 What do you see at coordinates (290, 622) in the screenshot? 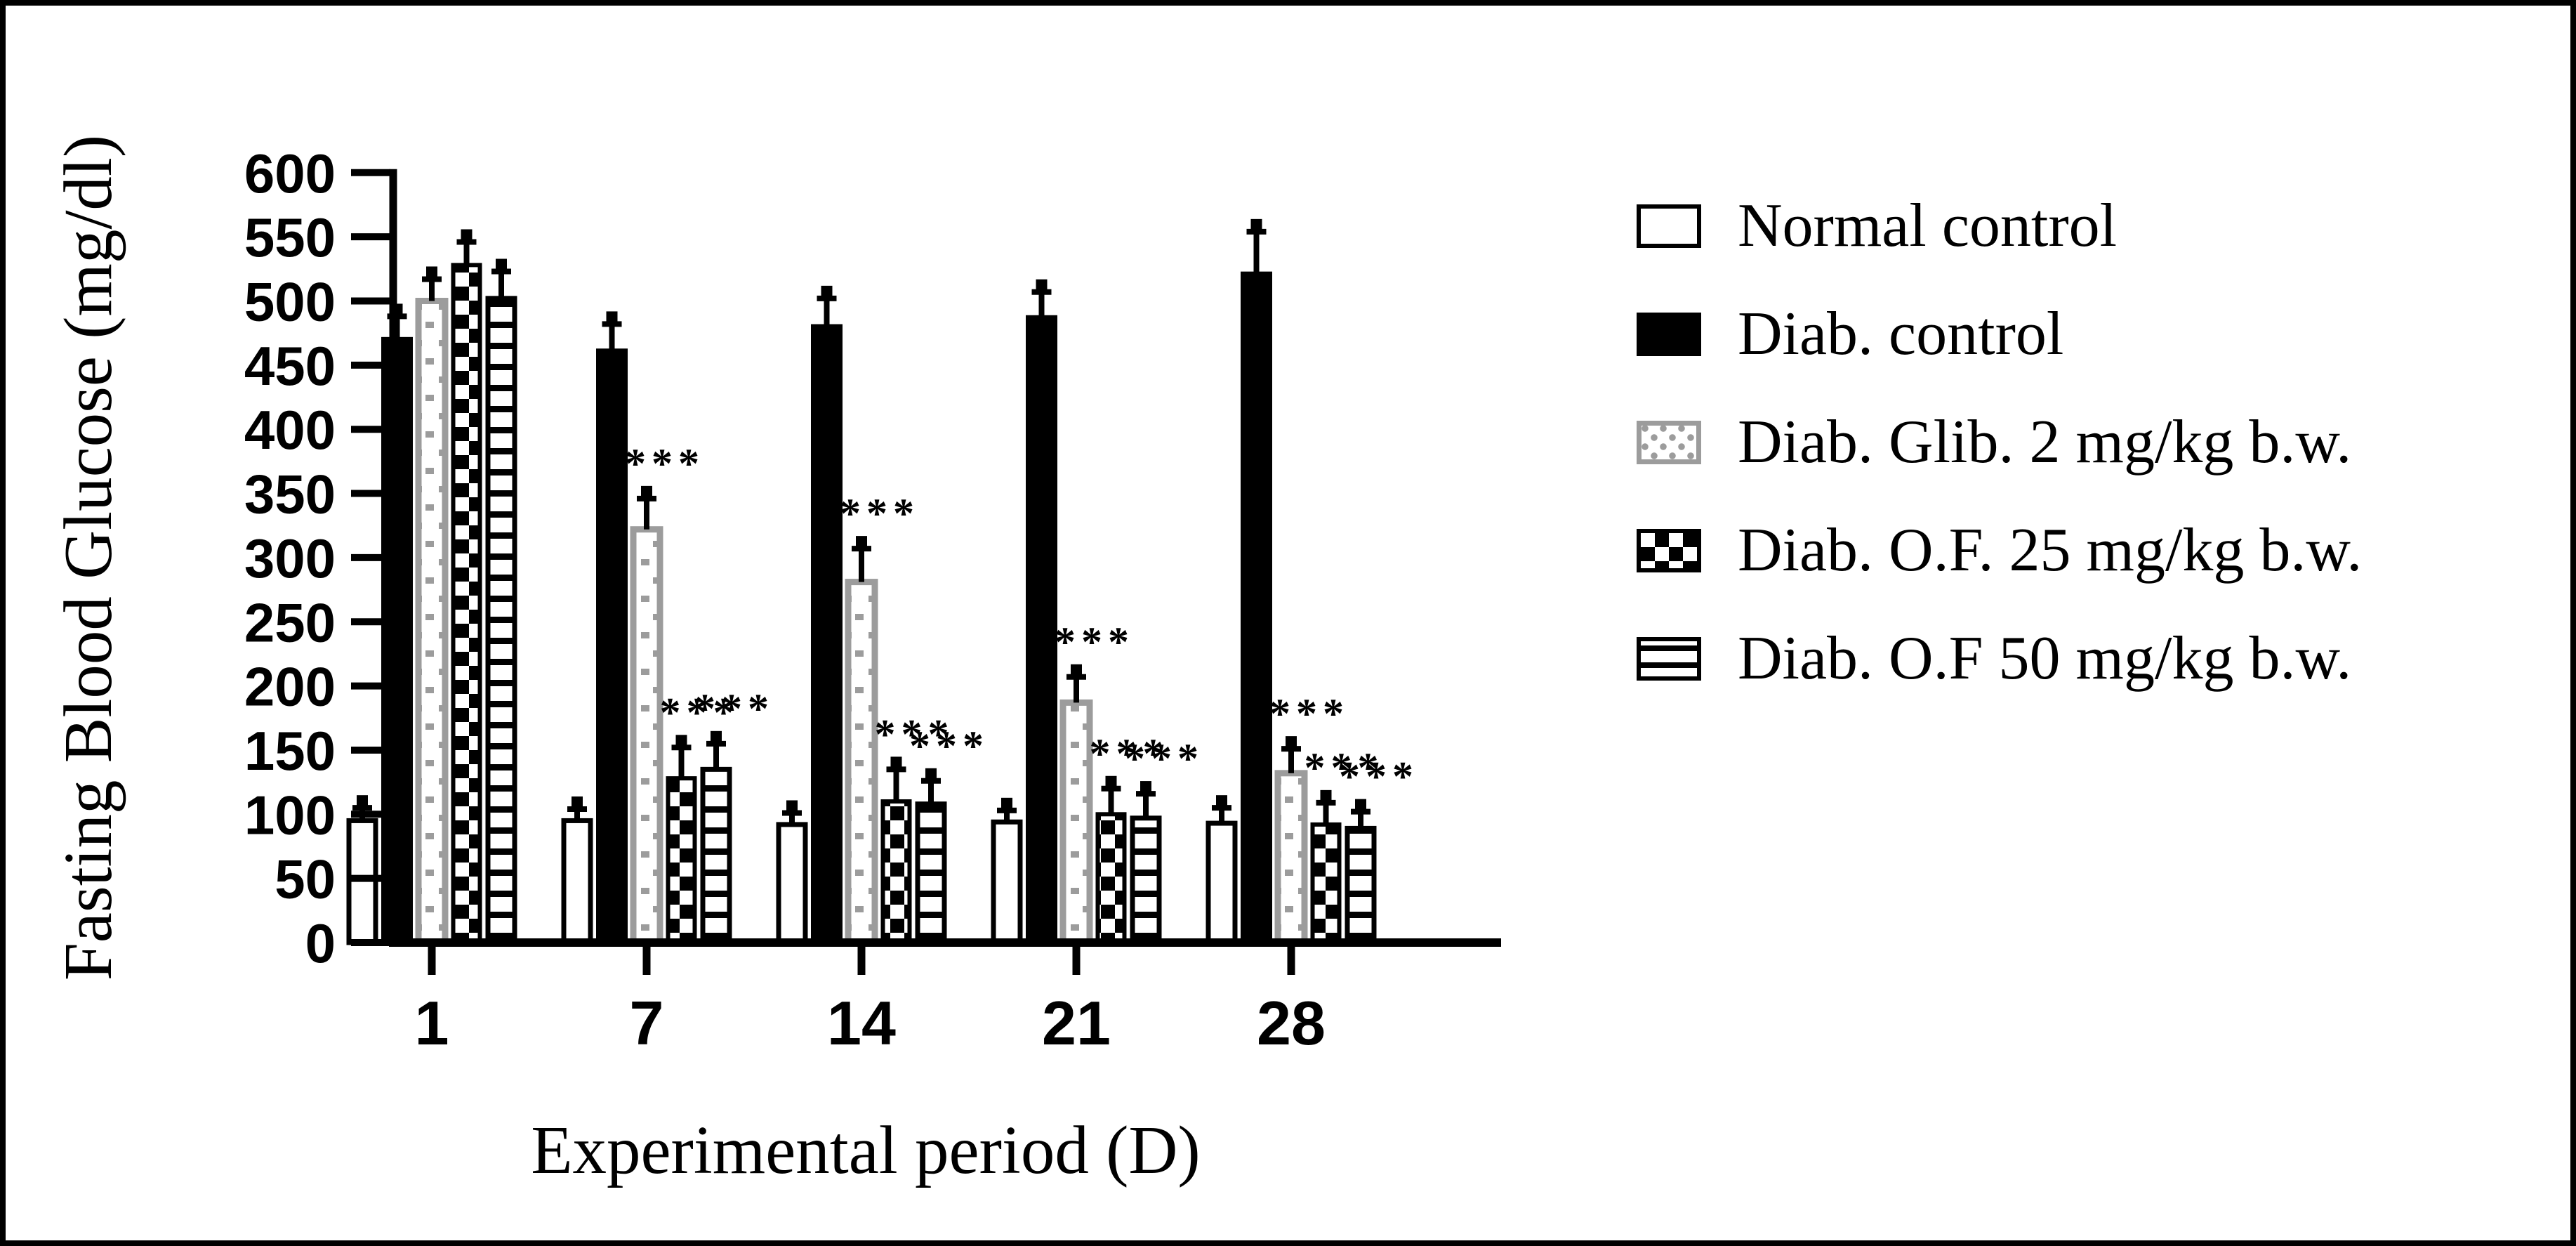
I see `y-tick-label: 250` at bounding box center [290, 622].